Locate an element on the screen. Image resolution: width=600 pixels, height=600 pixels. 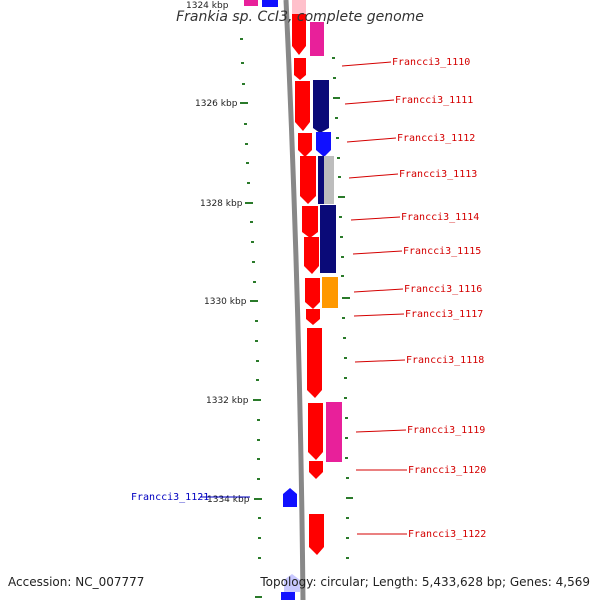
gene-label: Francci3_1112 is located at coordinates (436, 138).